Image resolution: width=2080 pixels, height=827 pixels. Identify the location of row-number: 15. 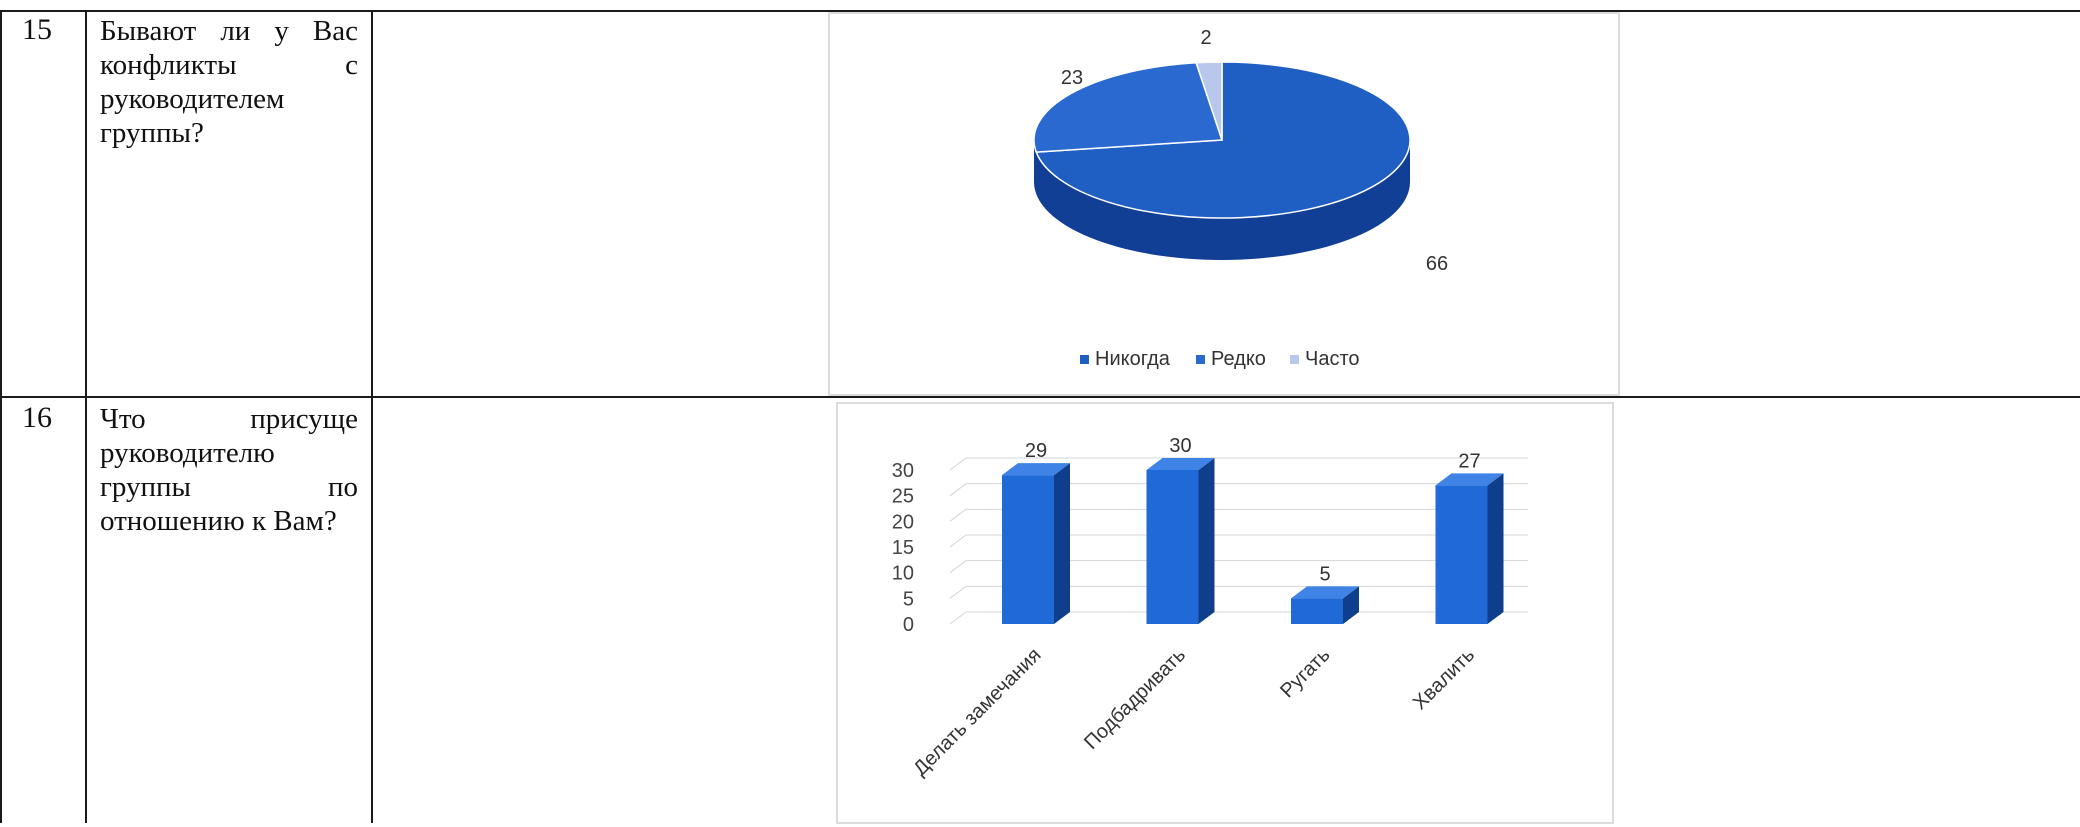
(37, 29).